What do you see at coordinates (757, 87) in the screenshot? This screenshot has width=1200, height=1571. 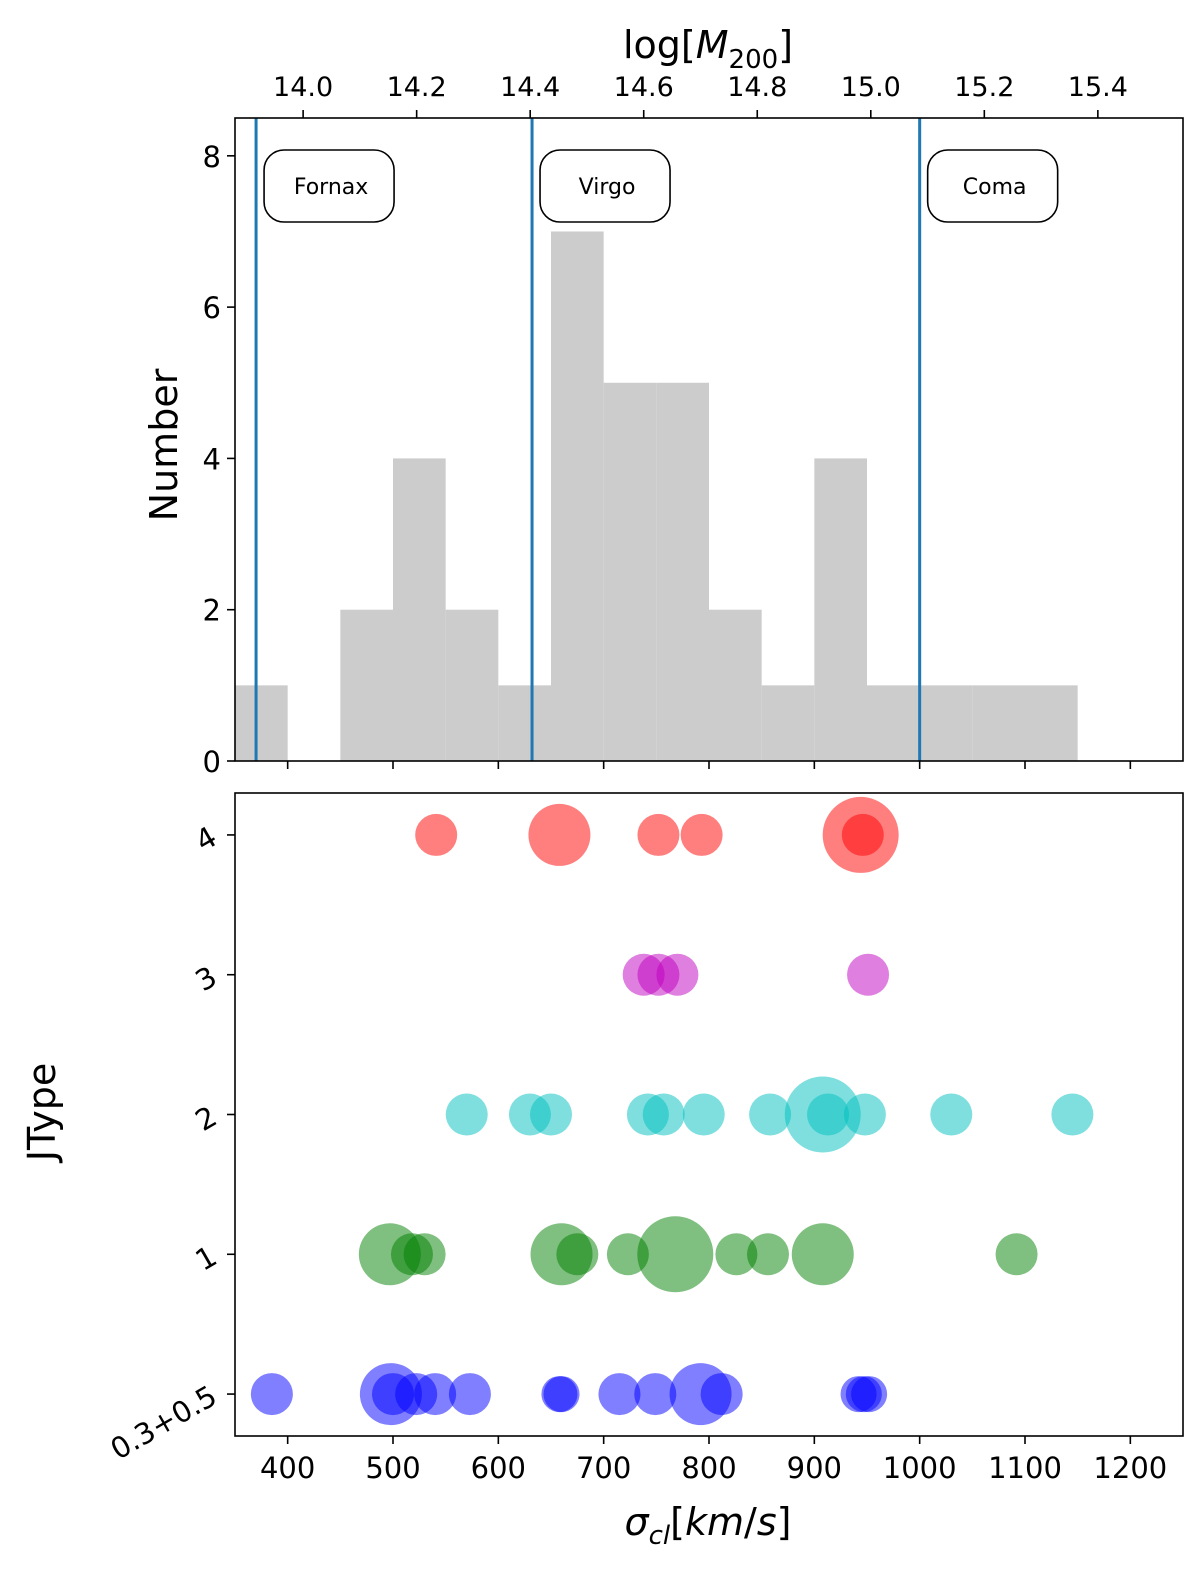 I see `mass-axis-tick-label: 14.8` at bounding box center [757, 87].